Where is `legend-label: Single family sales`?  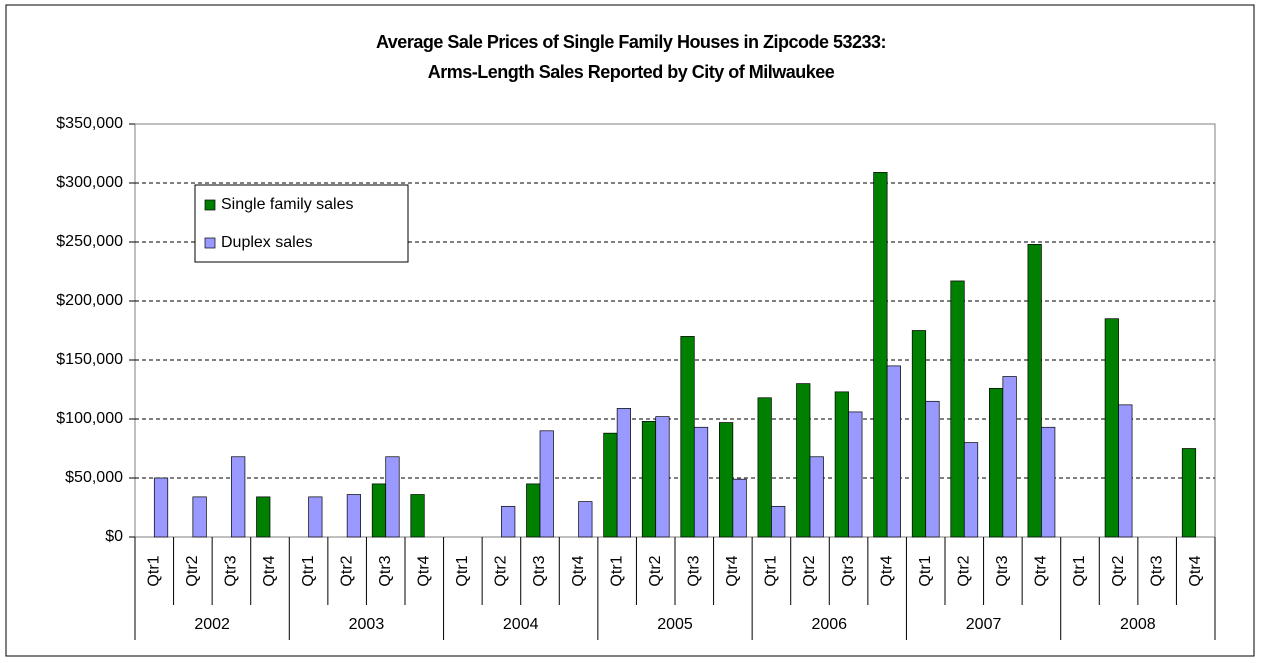
legend-label: Single family sales is located at coordinates (287, 204).